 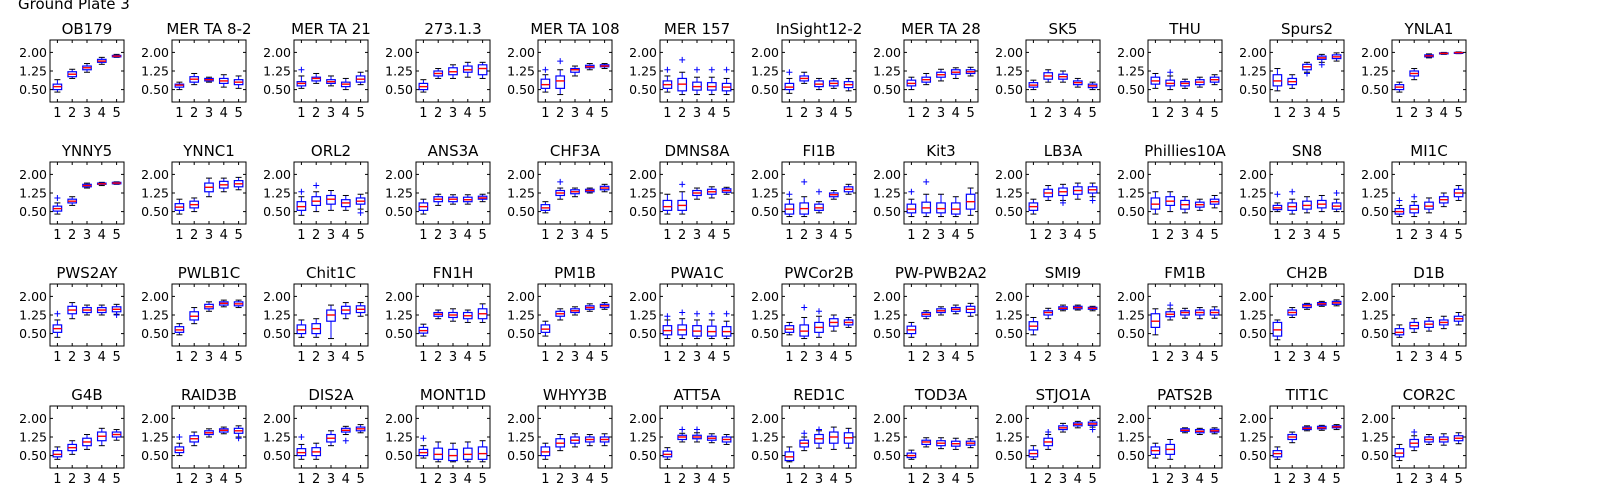 What do you see at coordinates (1429, 395) in the screenshot?
I see `subplot-title: COR2C` at bounding box center [1429, 395].